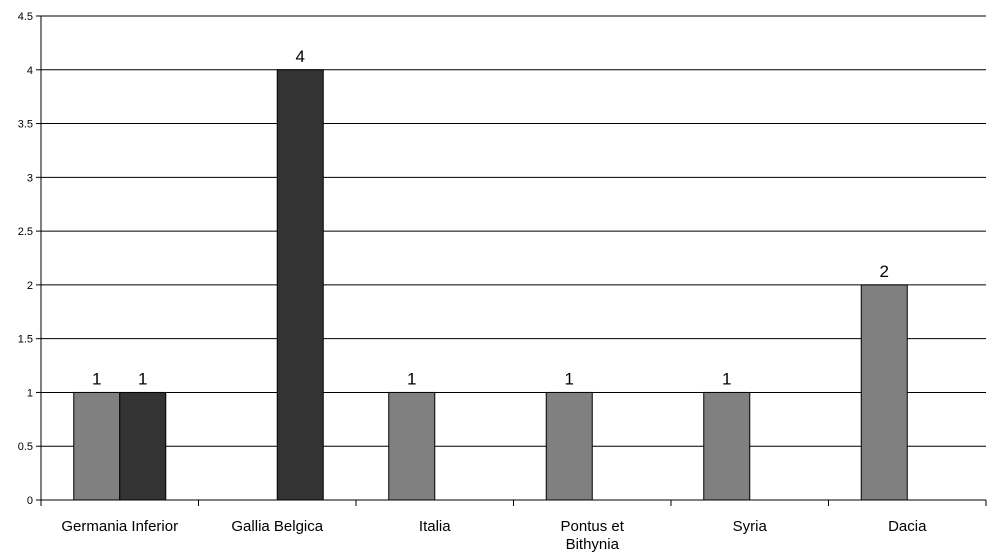 Image resolution: width=998 pixels, height=560 pixels. I want to click on y-tick-label: 4, so click(30, 71).